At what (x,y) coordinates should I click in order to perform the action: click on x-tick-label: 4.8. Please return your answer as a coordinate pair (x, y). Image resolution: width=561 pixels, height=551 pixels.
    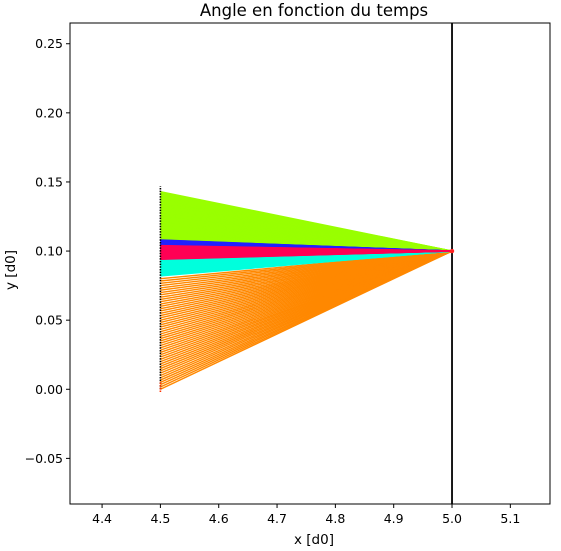
    Looking at the image, I should click on (335, 518).